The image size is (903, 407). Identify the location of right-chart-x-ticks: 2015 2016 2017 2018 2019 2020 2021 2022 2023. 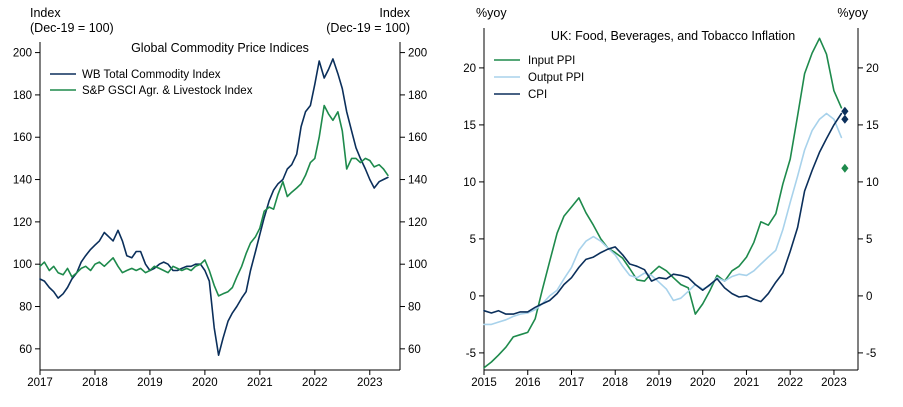
(659, 379).